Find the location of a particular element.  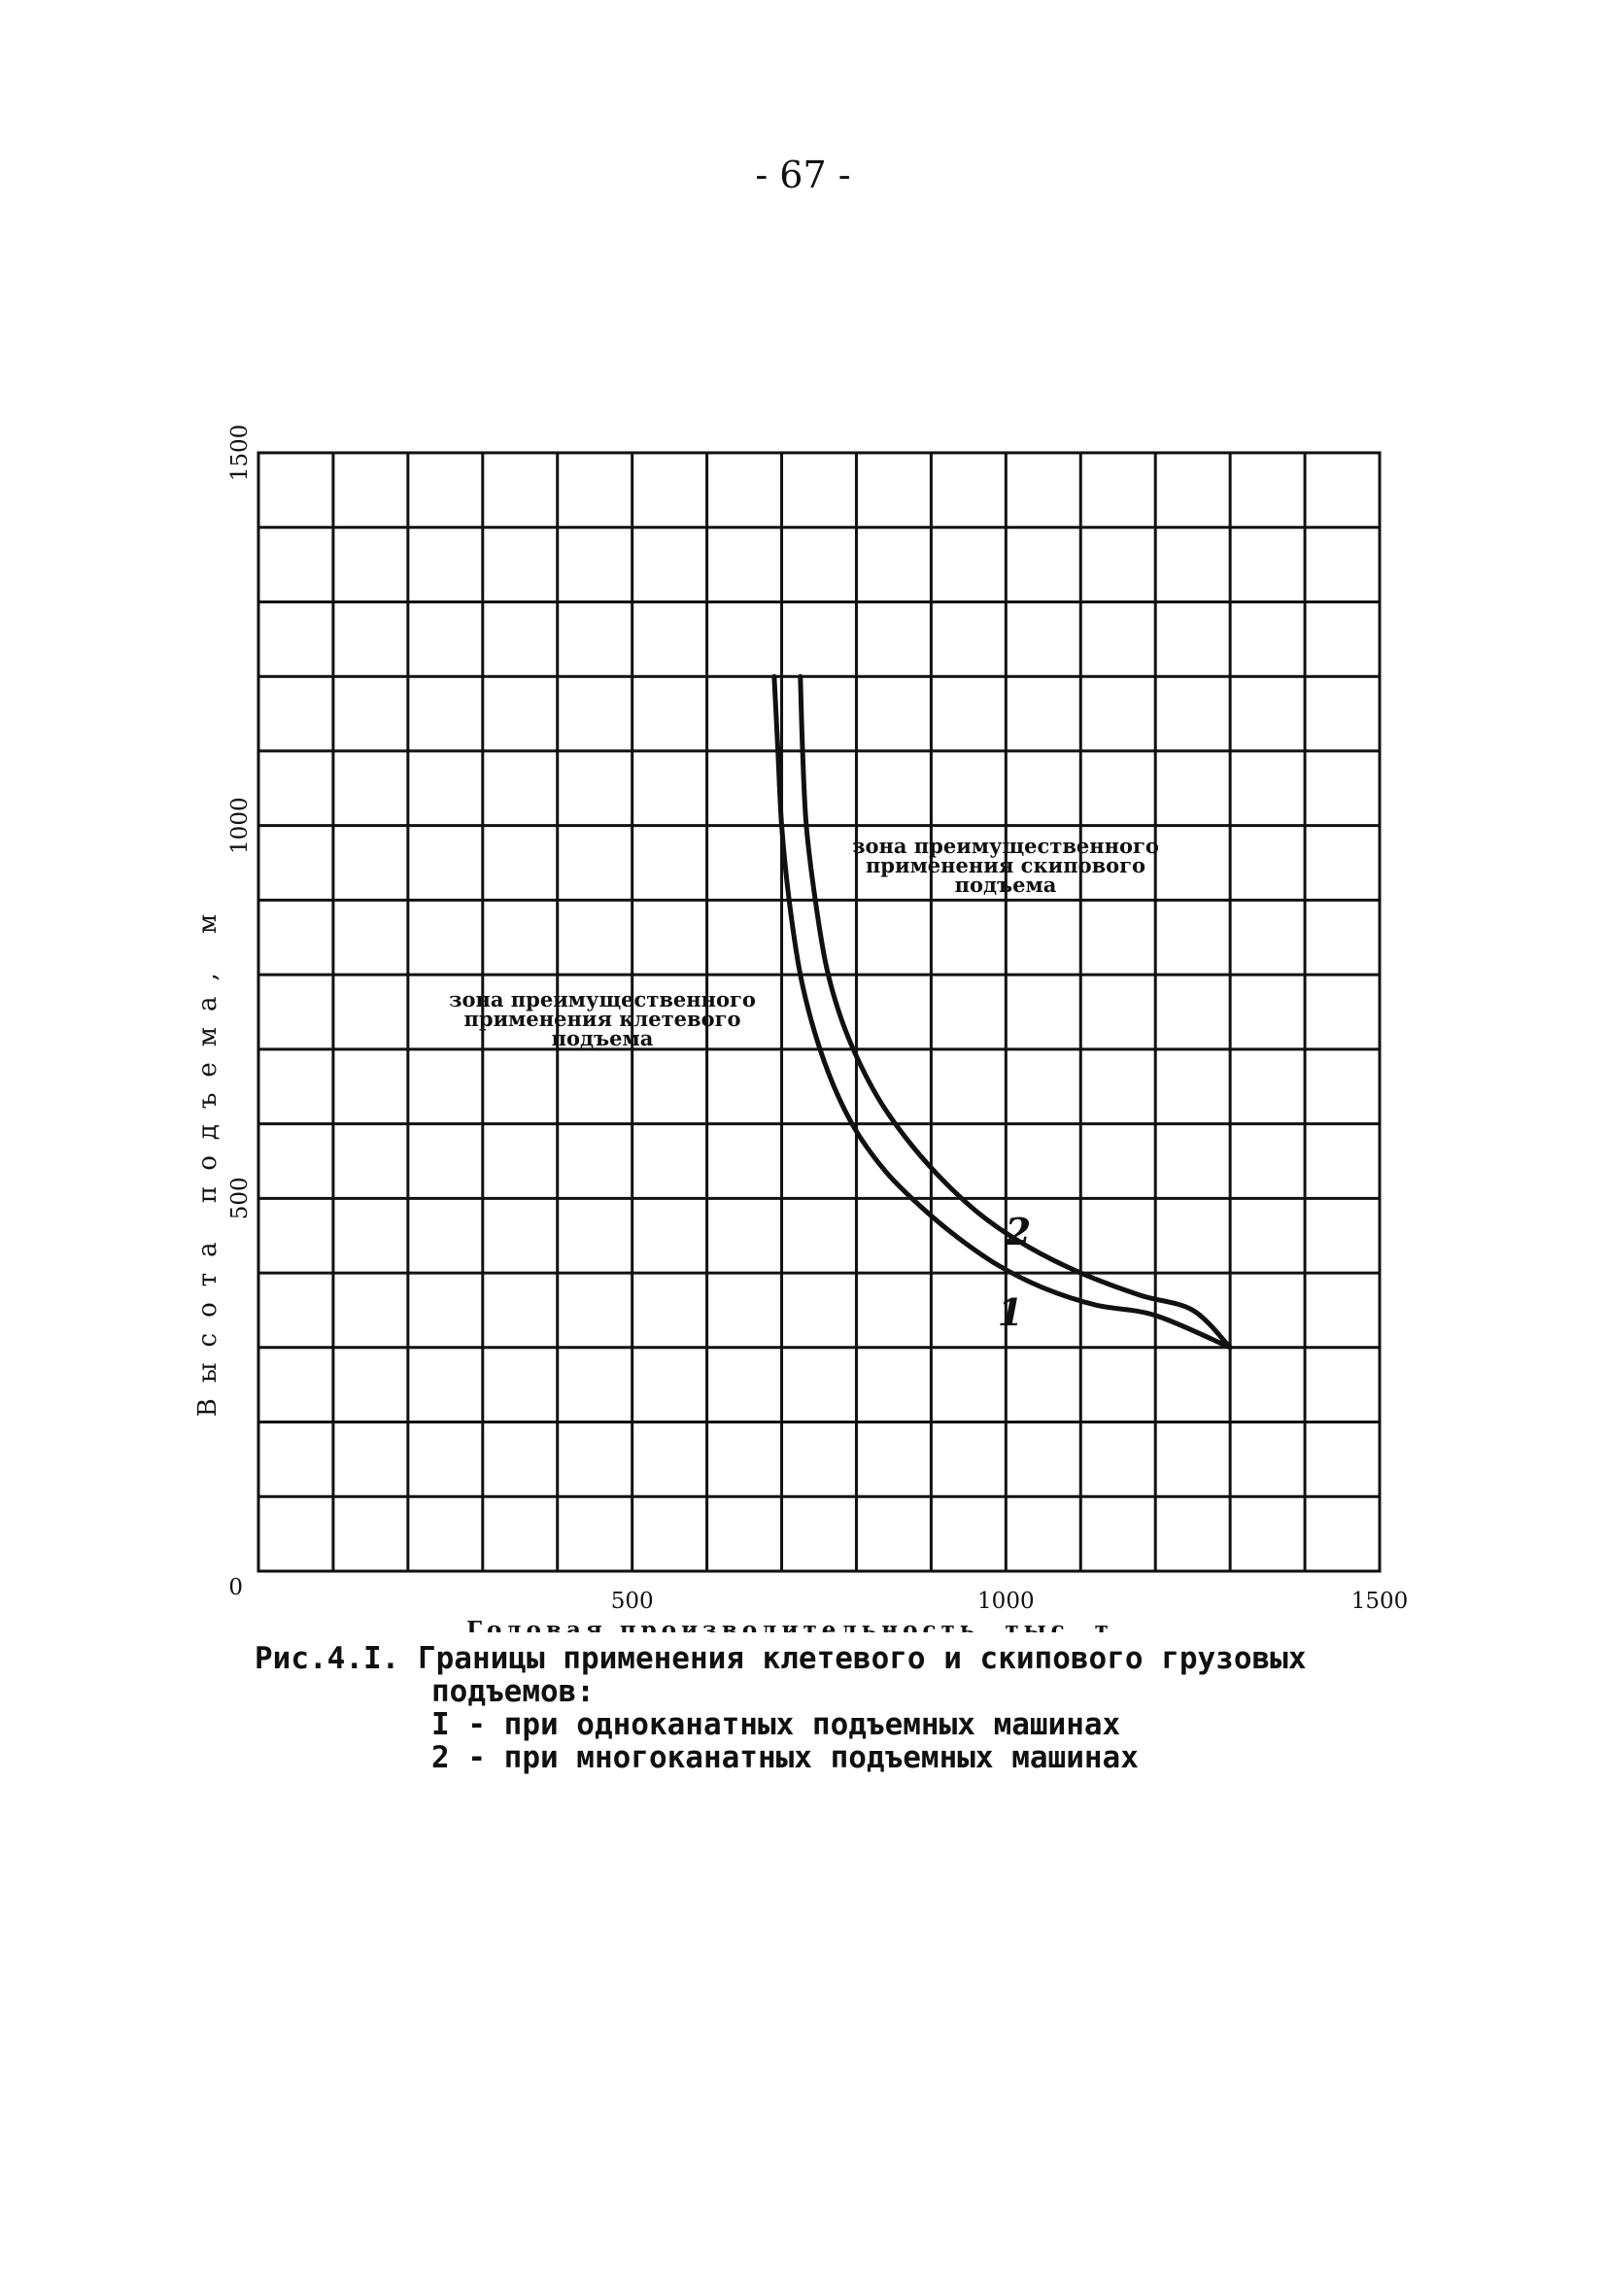

y-tick-label: 1500 is located at coordinates (240, 454).